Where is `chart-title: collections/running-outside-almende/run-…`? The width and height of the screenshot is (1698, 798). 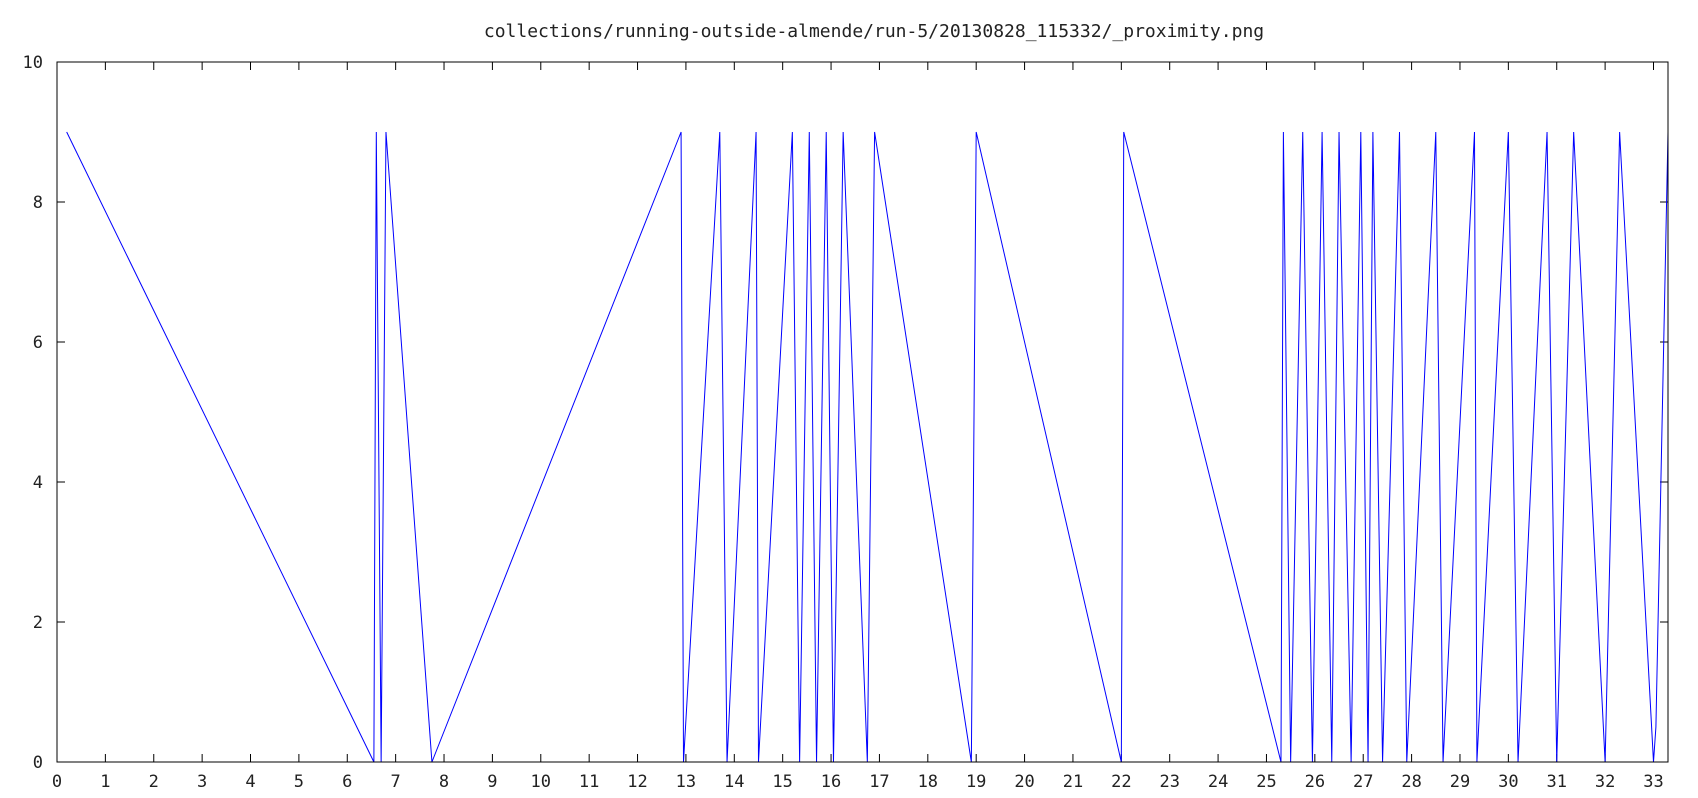
chart-title: collections/running-outside-almende/run-… is located at coordinates (874, 31).